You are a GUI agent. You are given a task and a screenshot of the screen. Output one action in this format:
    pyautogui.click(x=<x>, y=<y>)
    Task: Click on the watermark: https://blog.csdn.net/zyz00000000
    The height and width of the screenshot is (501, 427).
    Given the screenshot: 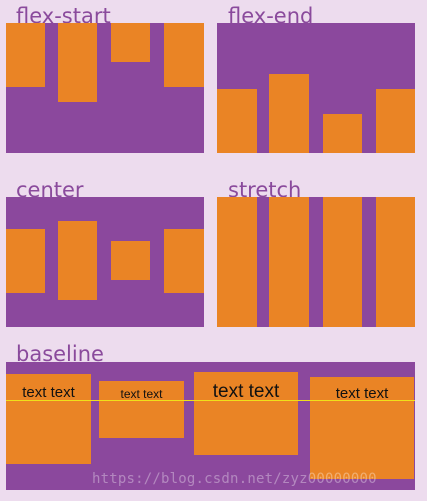 What is the action you would take?
    pyautogui.click(x=234, y=479)
    